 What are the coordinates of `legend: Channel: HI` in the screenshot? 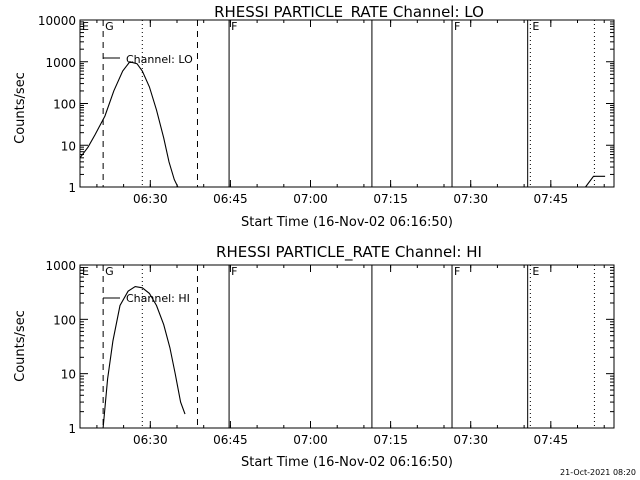 It's located at (146, 298).